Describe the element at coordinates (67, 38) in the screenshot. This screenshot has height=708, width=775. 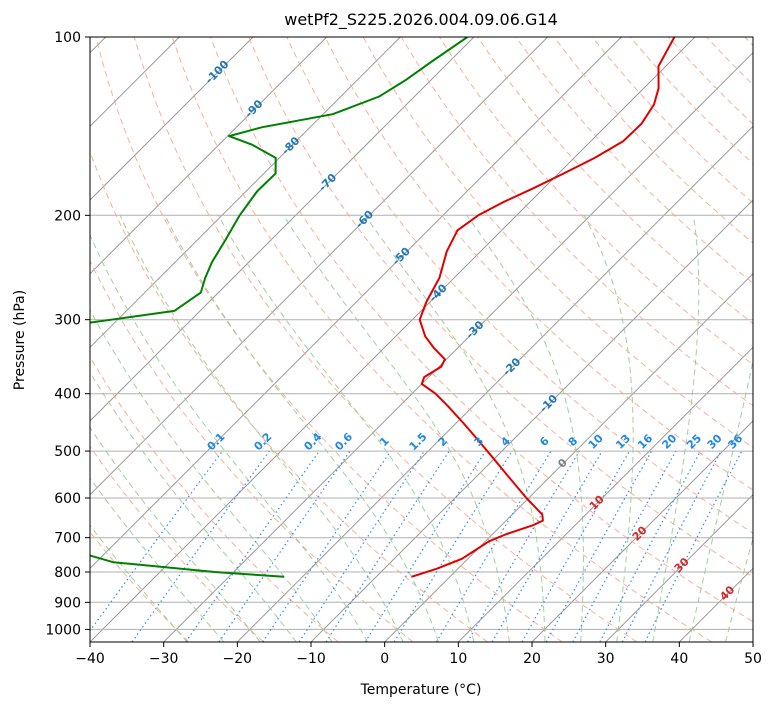
I see `y-tick-label: 100` at that location.